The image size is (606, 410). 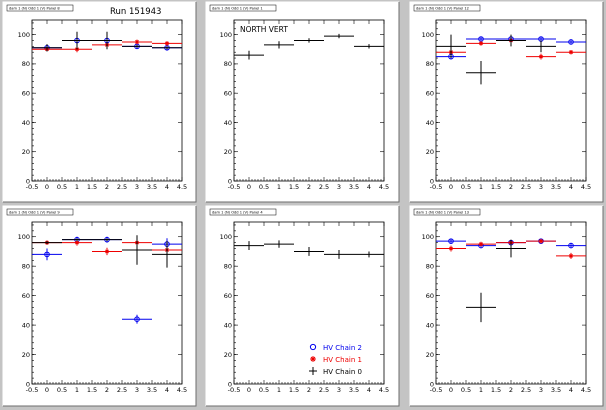 What do you see at coordinates (369, 390) in the screenshot?
I see `x-tick-label: 4` at bounding box center [369, 390].